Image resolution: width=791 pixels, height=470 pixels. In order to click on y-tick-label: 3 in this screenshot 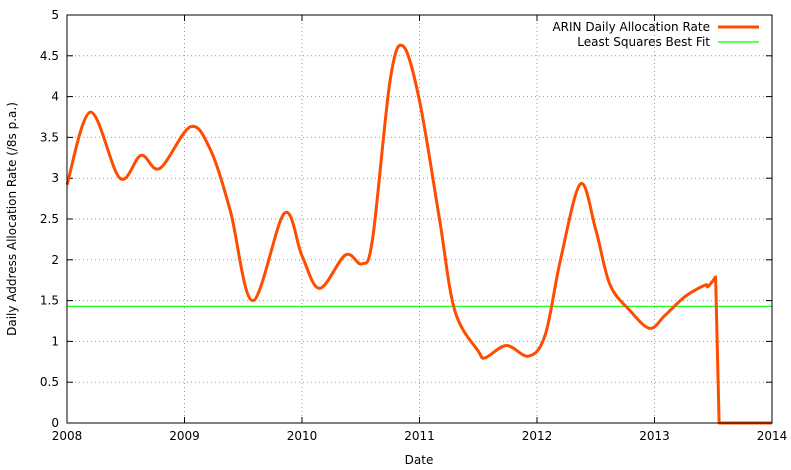, I will do `click(55, 178)`.